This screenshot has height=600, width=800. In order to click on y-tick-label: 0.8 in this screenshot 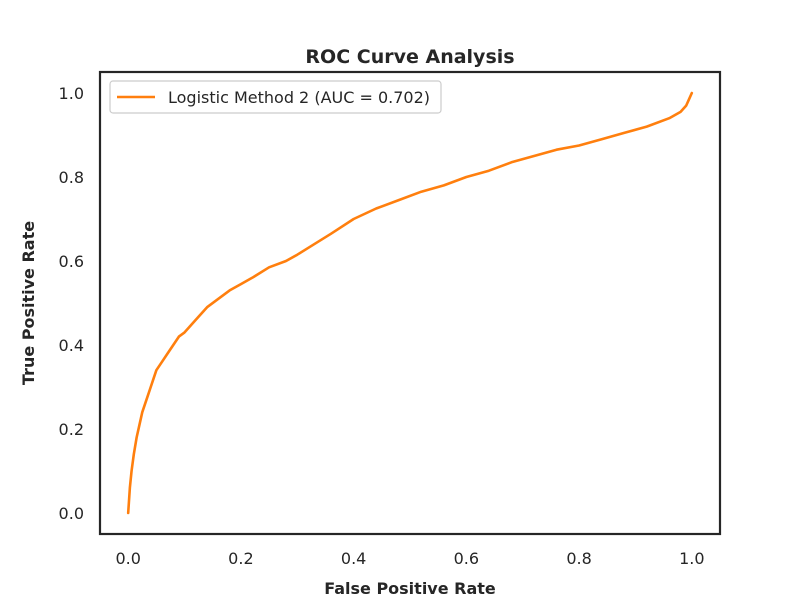, I will do `click(71, 177)`.